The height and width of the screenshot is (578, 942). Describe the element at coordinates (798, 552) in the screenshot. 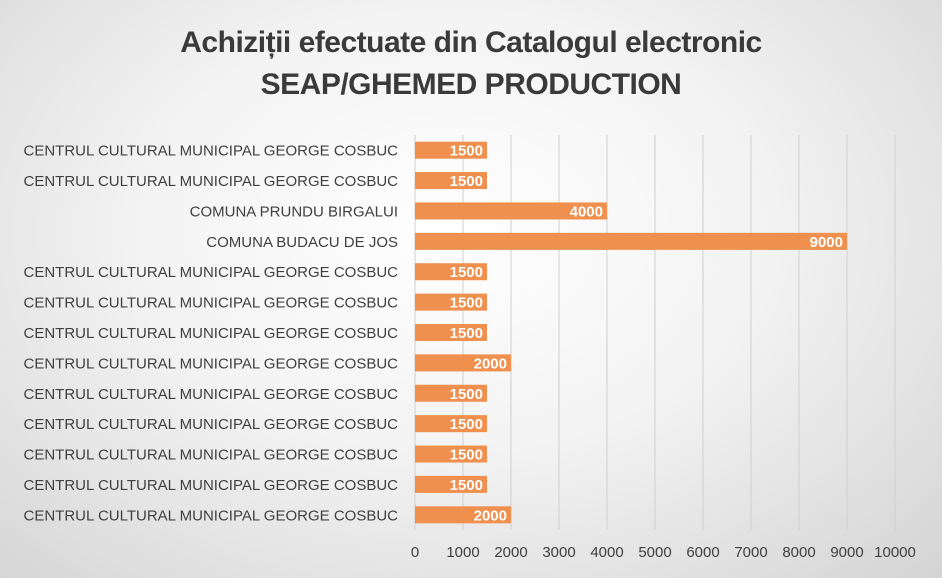

I see `x-tick-label: 8000` at that location.